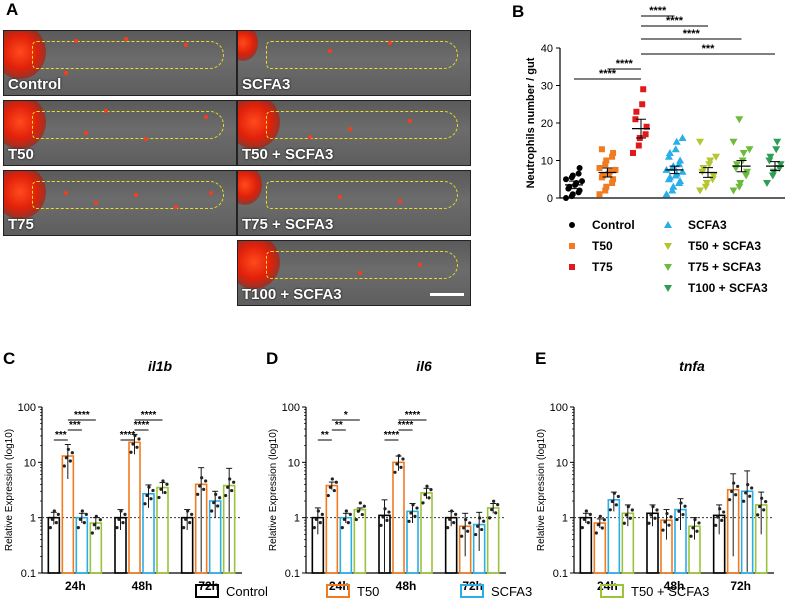  What do you see at coordinates (547, 49) in the screenshot?
I see `y-tick-label: 40` at bounding box center [547, 49].